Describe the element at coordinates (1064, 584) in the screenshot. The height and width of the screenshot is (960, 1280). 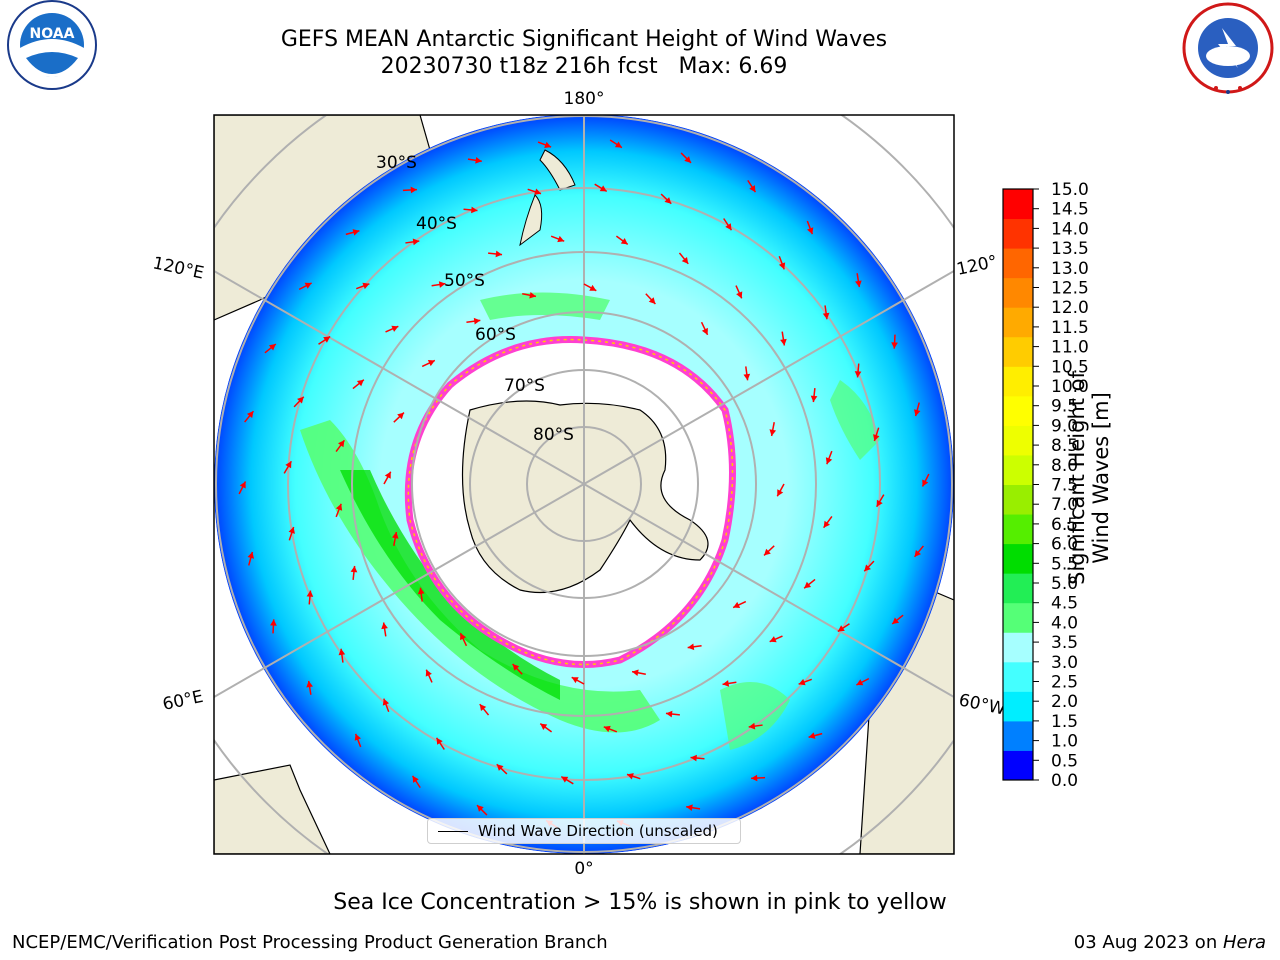
I see `colorbar-tick-label: 5.0` at that location.